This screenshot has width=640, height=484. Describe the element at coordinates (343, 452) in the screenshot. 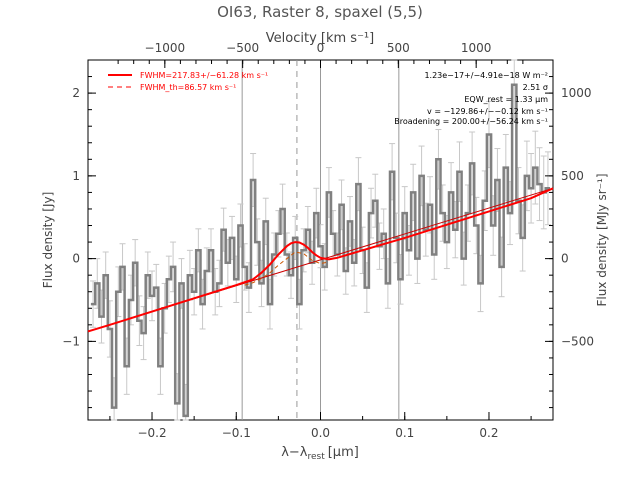

I see `x-axis-label-unit: [μm]` at that location.